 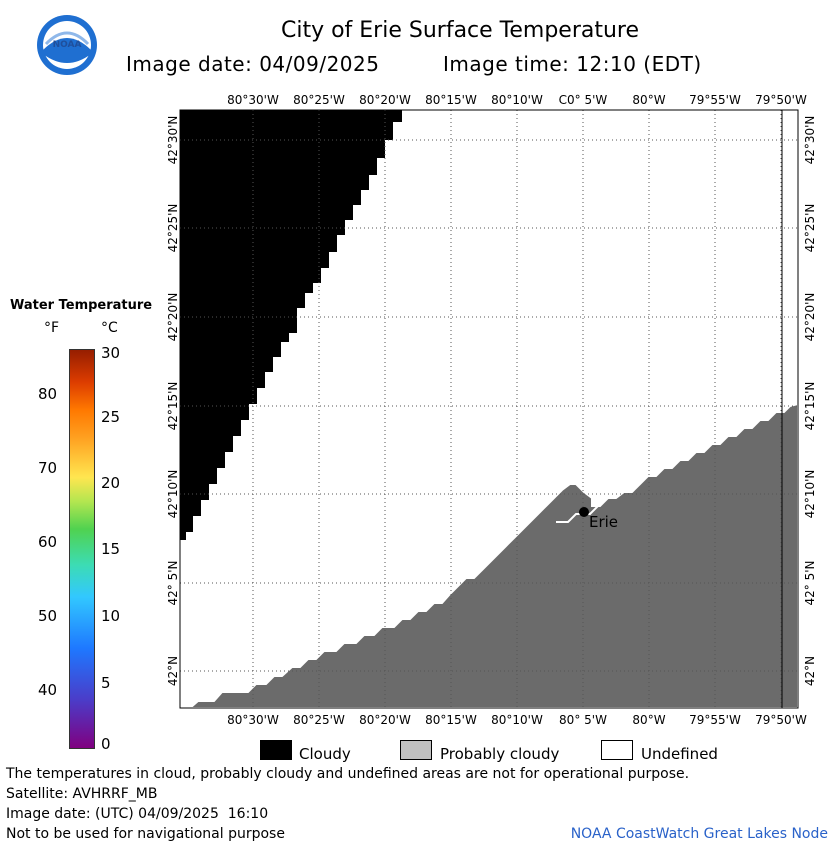 What do you see at coordinates (276, 750) in the screenshot?
I see `cloudy-swatch` at bounding box center [276, 750].